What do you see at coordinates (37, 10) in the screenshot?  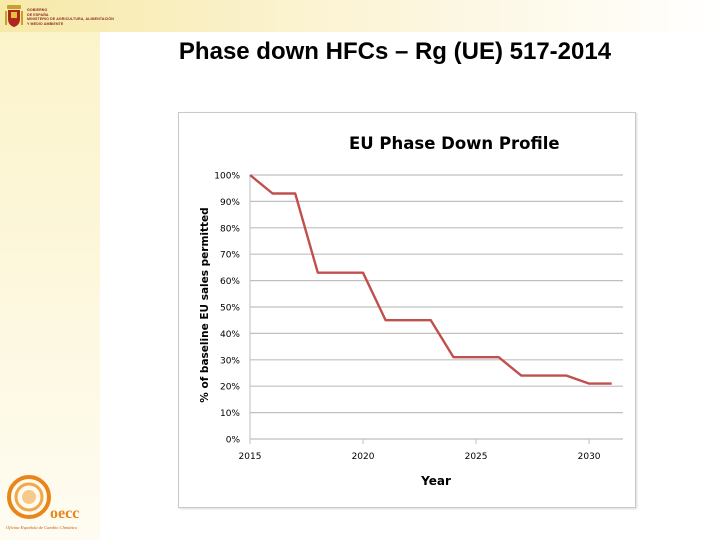 I see `ministry-line: GOBIERNO` at bounding box center [37, 10].